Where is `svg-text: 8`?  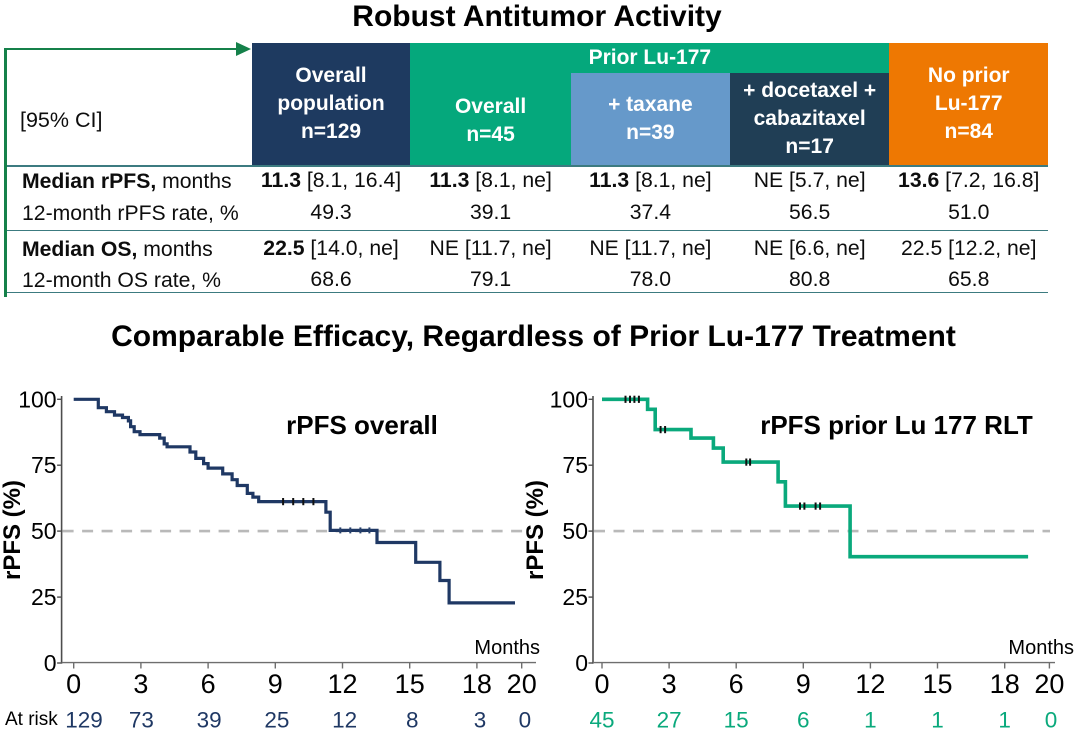 svg-text: 8 is located at coordinates (412, 720).